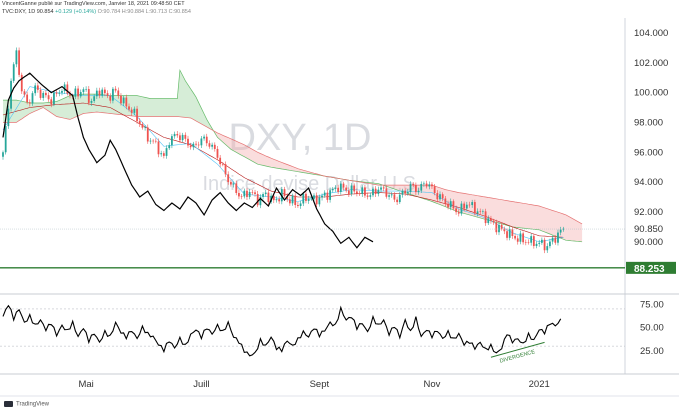  What do you see at coordinates (652, 328) in the screenshot?
I see `rsi-tick-label: 50.00` at bounding box center [652, 328].